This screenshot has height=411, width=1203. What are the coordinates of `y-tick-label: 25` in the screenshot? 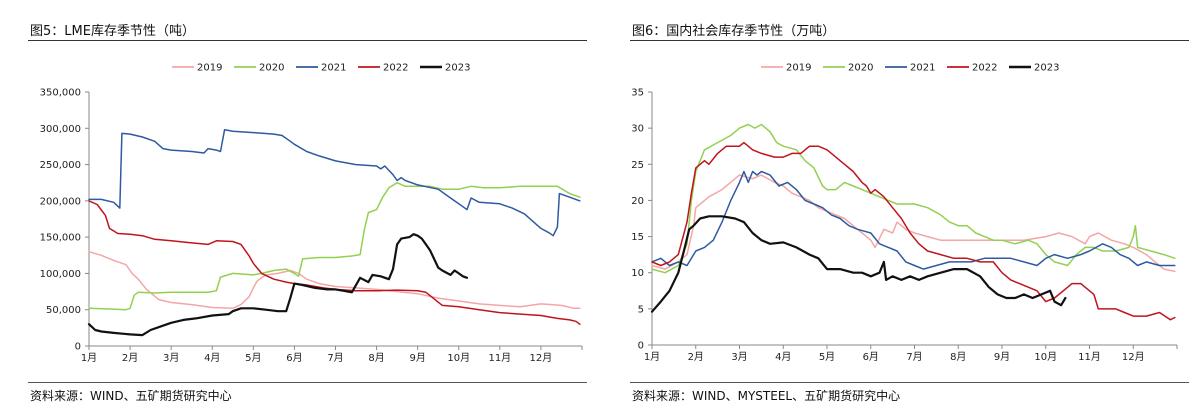 It's located at (637, 165).